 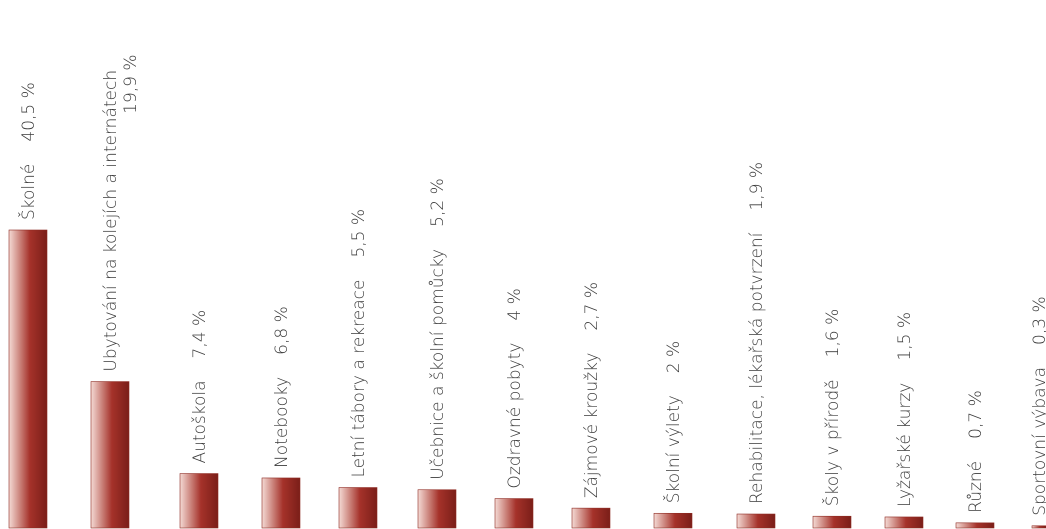 I want to click on value-label-11: 1,5 %, so click(x=905, y=336).